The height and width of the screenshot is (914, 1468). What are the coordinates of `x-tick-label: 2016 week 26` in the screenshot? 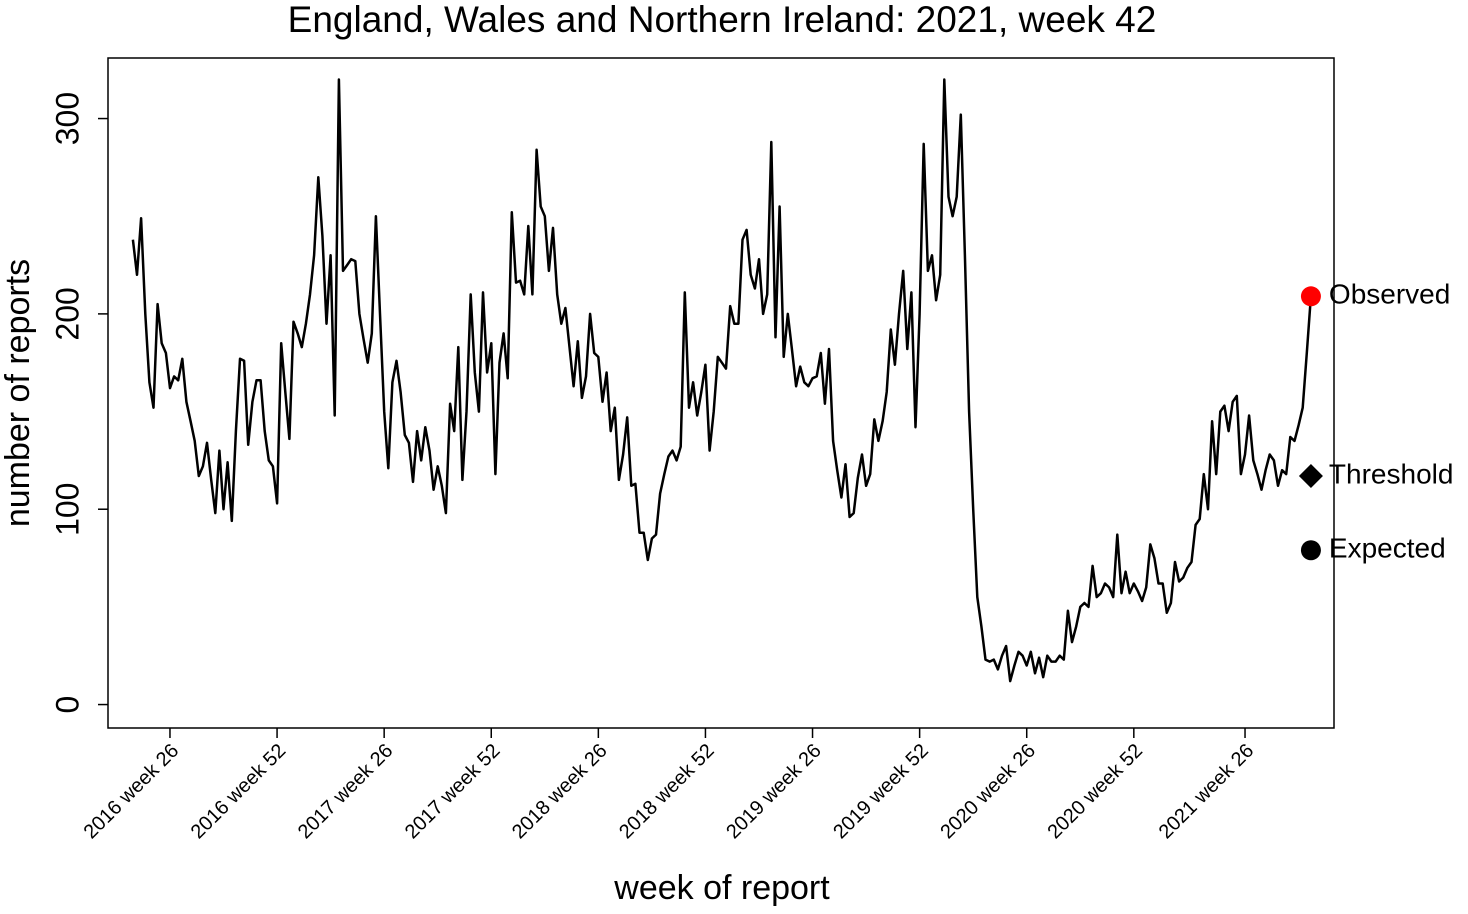 It's located at (132, 792).